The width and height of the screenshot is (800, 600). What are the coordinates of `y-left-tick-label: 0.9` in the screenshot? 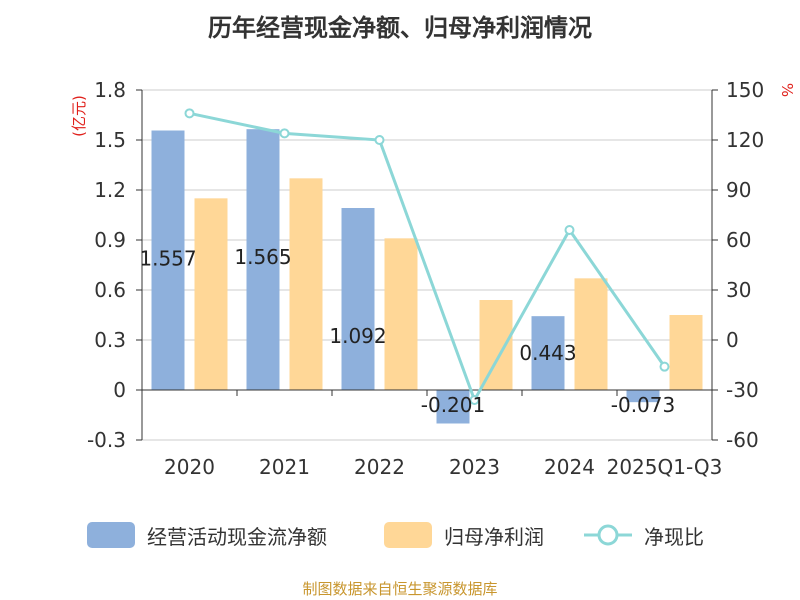 It's located at (110, 240).